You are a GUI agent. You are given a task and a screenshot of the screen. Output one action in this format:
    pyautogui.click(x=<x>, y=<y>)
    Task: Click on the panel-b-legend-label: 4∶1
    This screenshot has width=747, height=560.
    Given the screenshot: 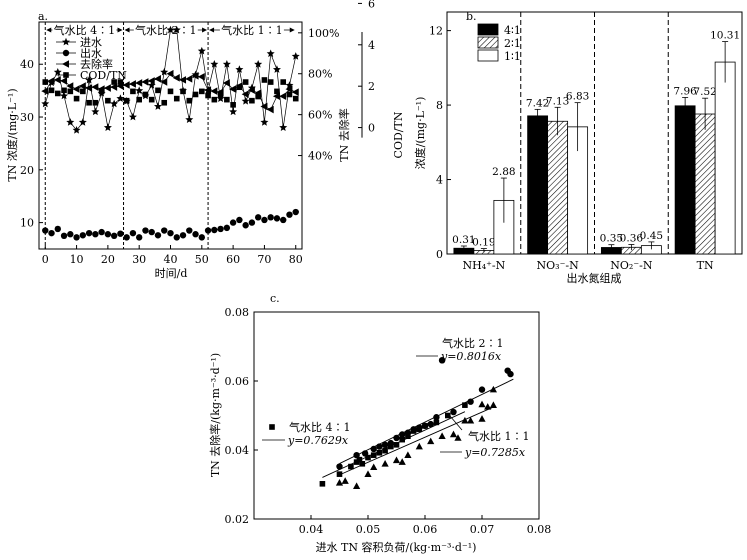 What is the action you would take?
    pyautogui.click(x=512, y=30)
    